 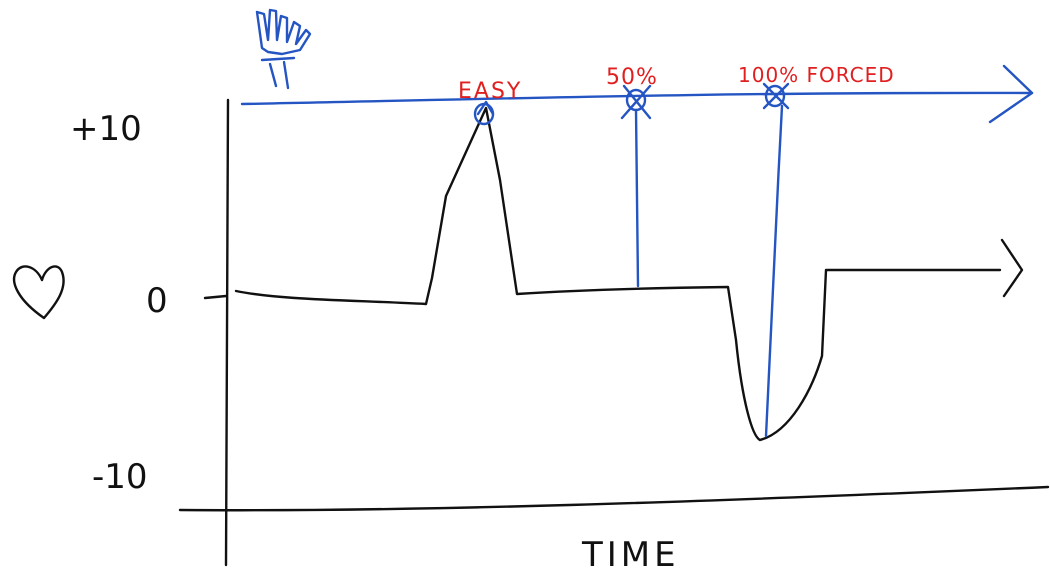 What do you see at coordinates (816, 75) in the screenshot?
I see `marker-100-label: 100% FORCED` at bounding box center [816, 75].